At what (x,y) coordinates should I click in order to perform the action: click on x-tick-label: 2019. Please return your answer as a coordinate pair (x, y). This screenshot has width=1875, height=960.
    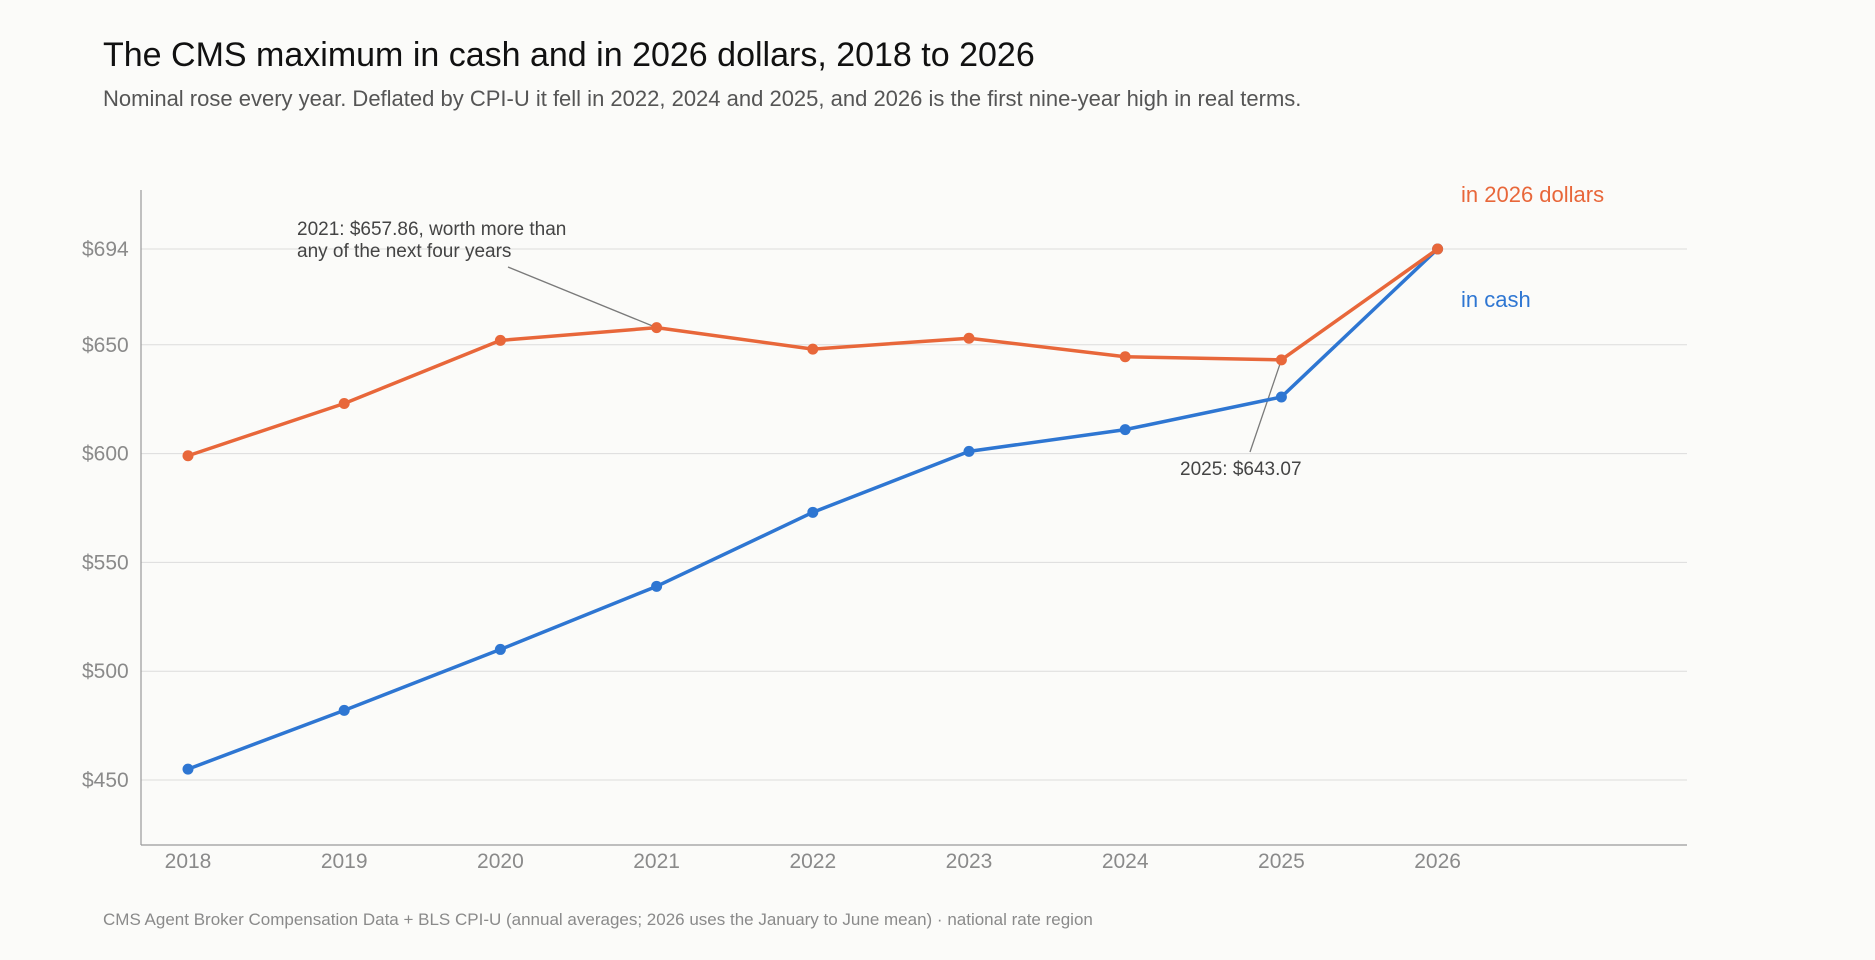
    Looking at the image, I should click on (344, 861).